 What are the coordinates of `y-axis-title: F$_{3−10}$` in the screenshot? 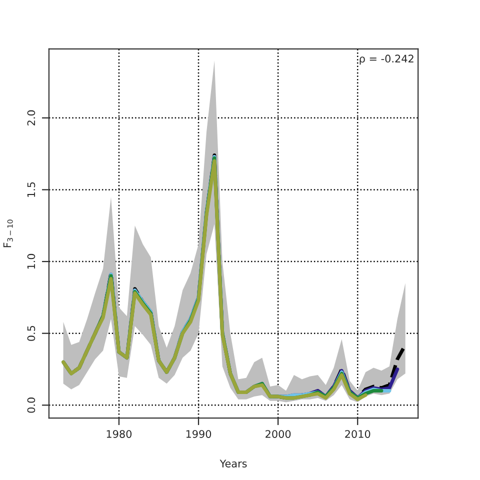 It's located at (8, 234).